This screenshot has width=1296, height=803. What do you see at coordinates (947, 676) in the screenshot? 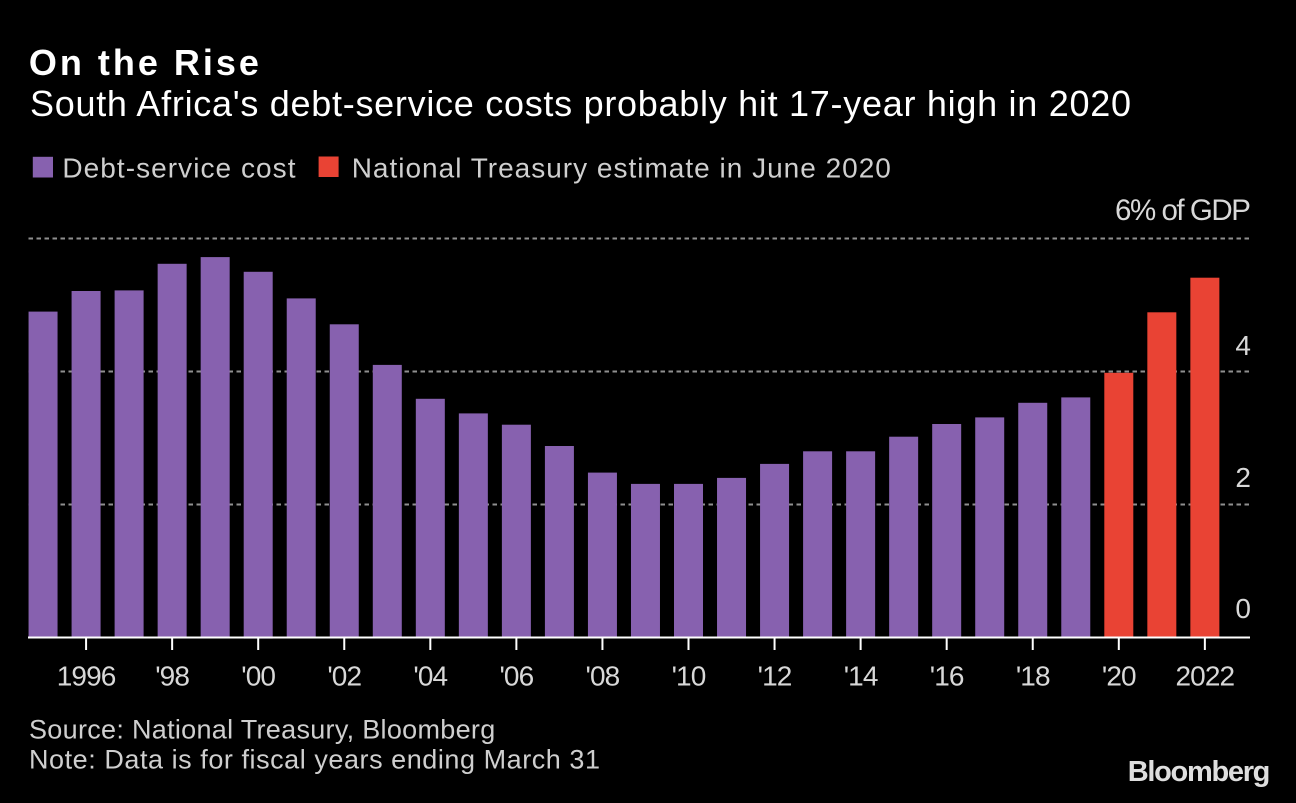
I see `svg-text: '16` at bounding box center [947, 676].